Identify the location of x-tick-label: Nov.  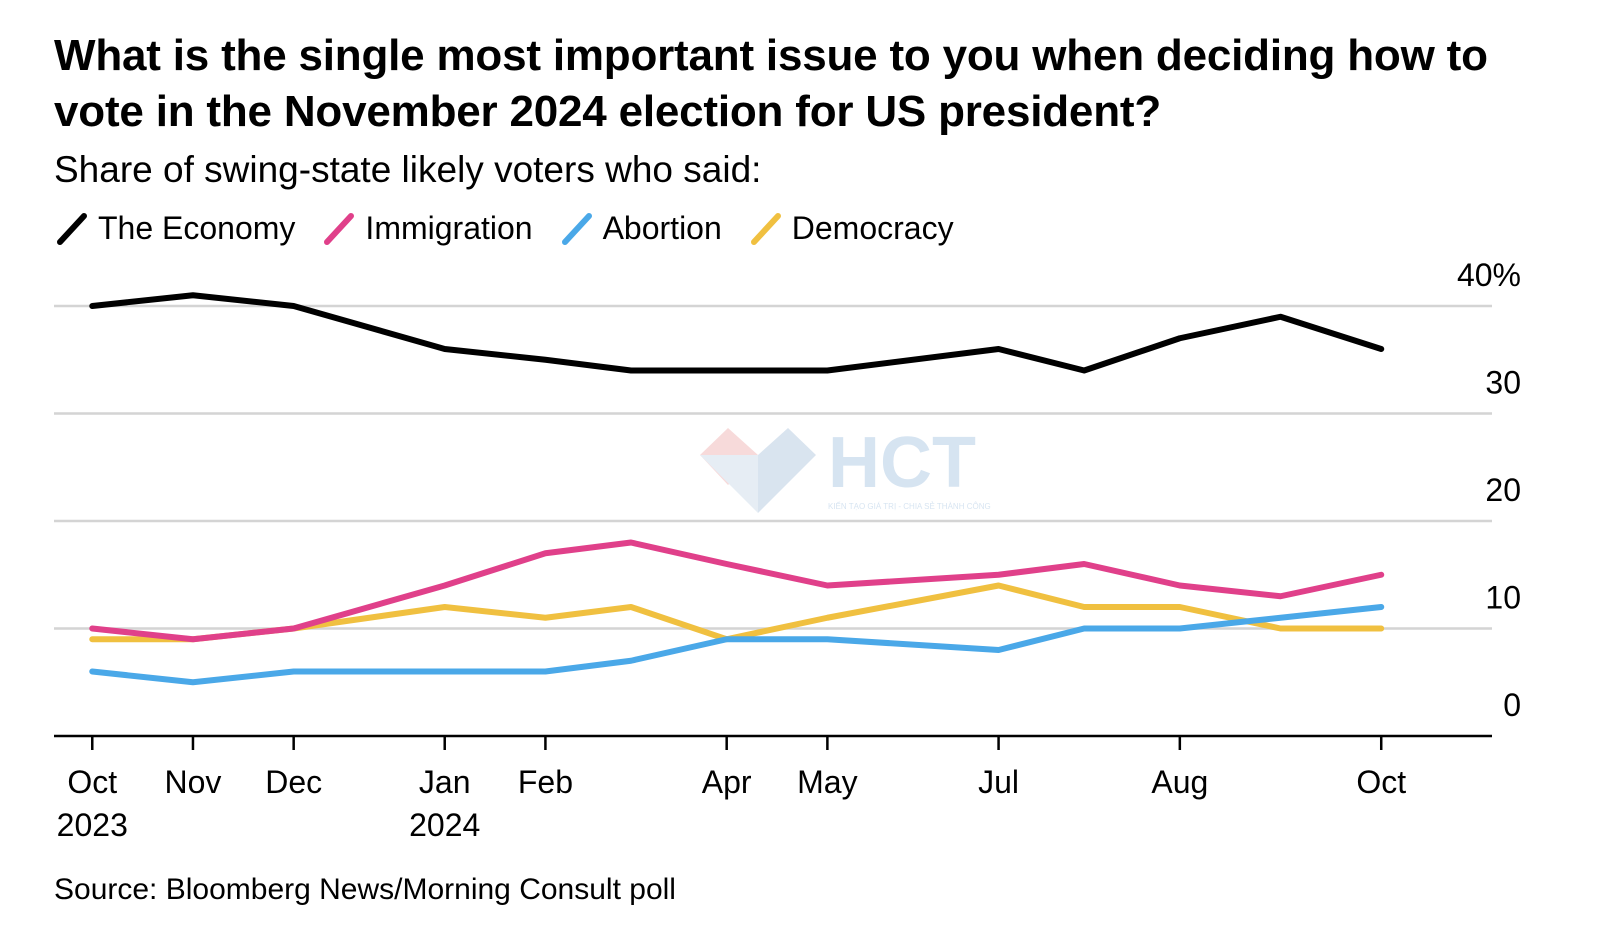
(193, 782).